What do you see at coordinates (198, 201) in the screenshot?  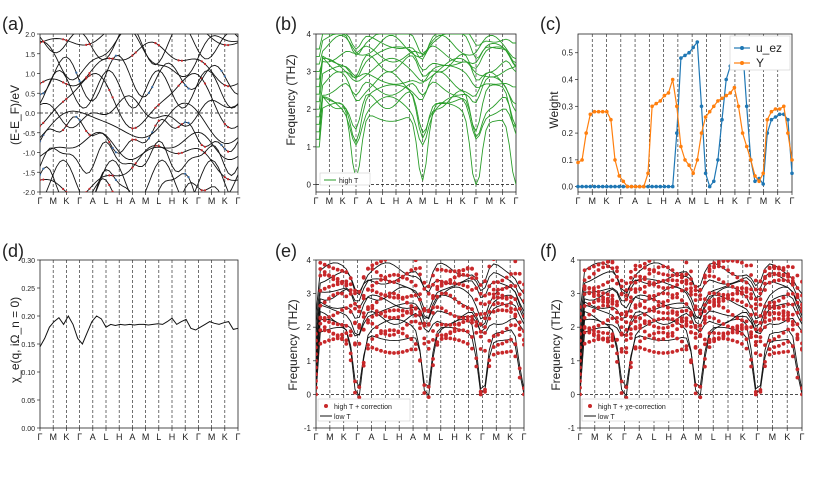 I see `x-tick-label: Γ` at bounding box center [198, 201].